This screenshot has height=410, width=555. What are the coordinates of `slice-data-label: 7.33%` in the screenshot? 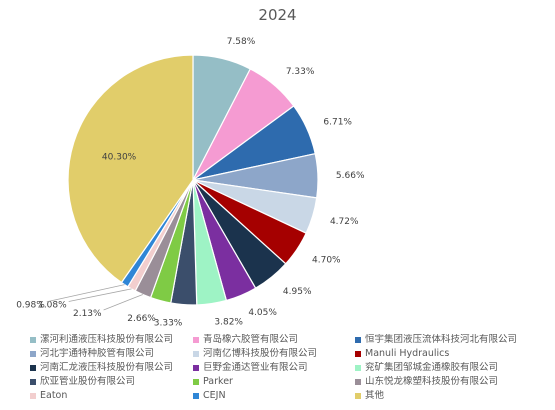 It's located at (300, 72).